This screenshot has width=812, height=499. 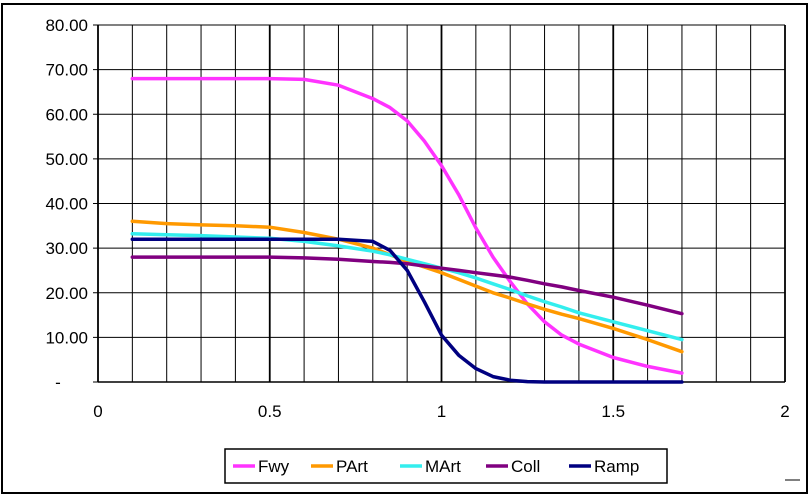 I want to click on legend-label-ramp: Ramp, so click(x=616, y=466).